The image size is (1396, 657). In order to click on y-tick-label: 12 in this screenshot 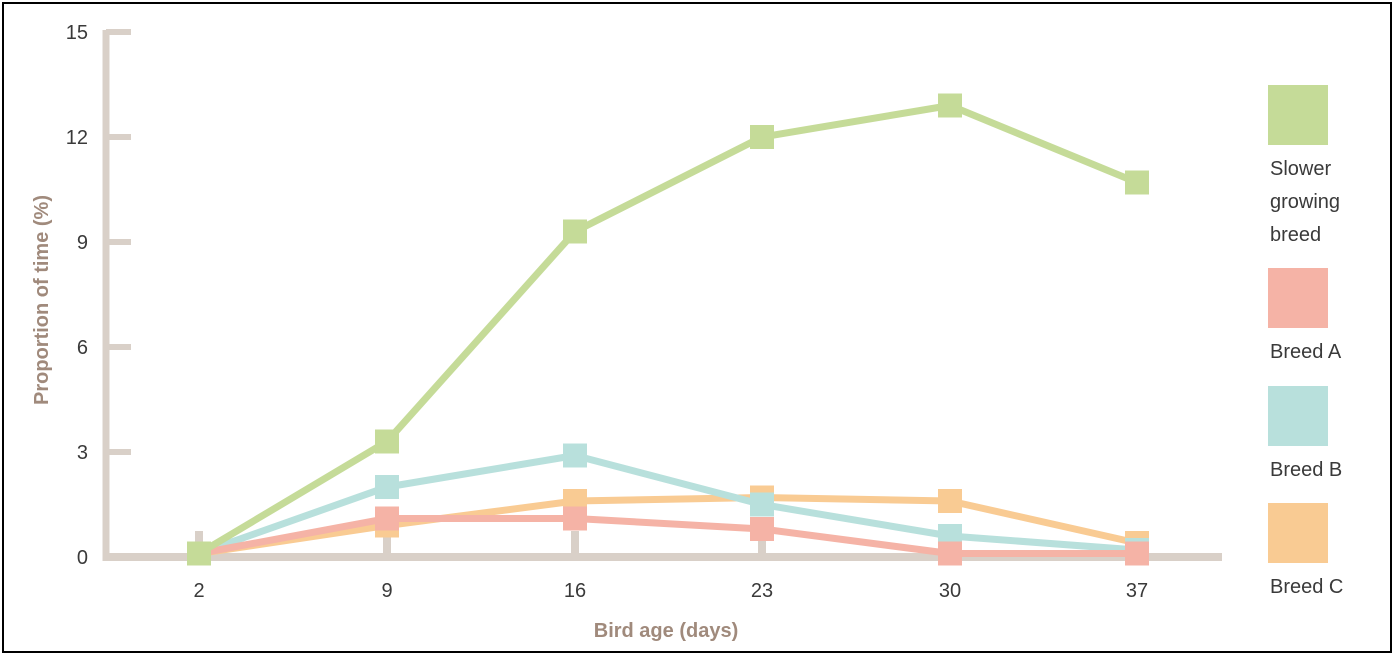, I will do `click(77, 138)`.